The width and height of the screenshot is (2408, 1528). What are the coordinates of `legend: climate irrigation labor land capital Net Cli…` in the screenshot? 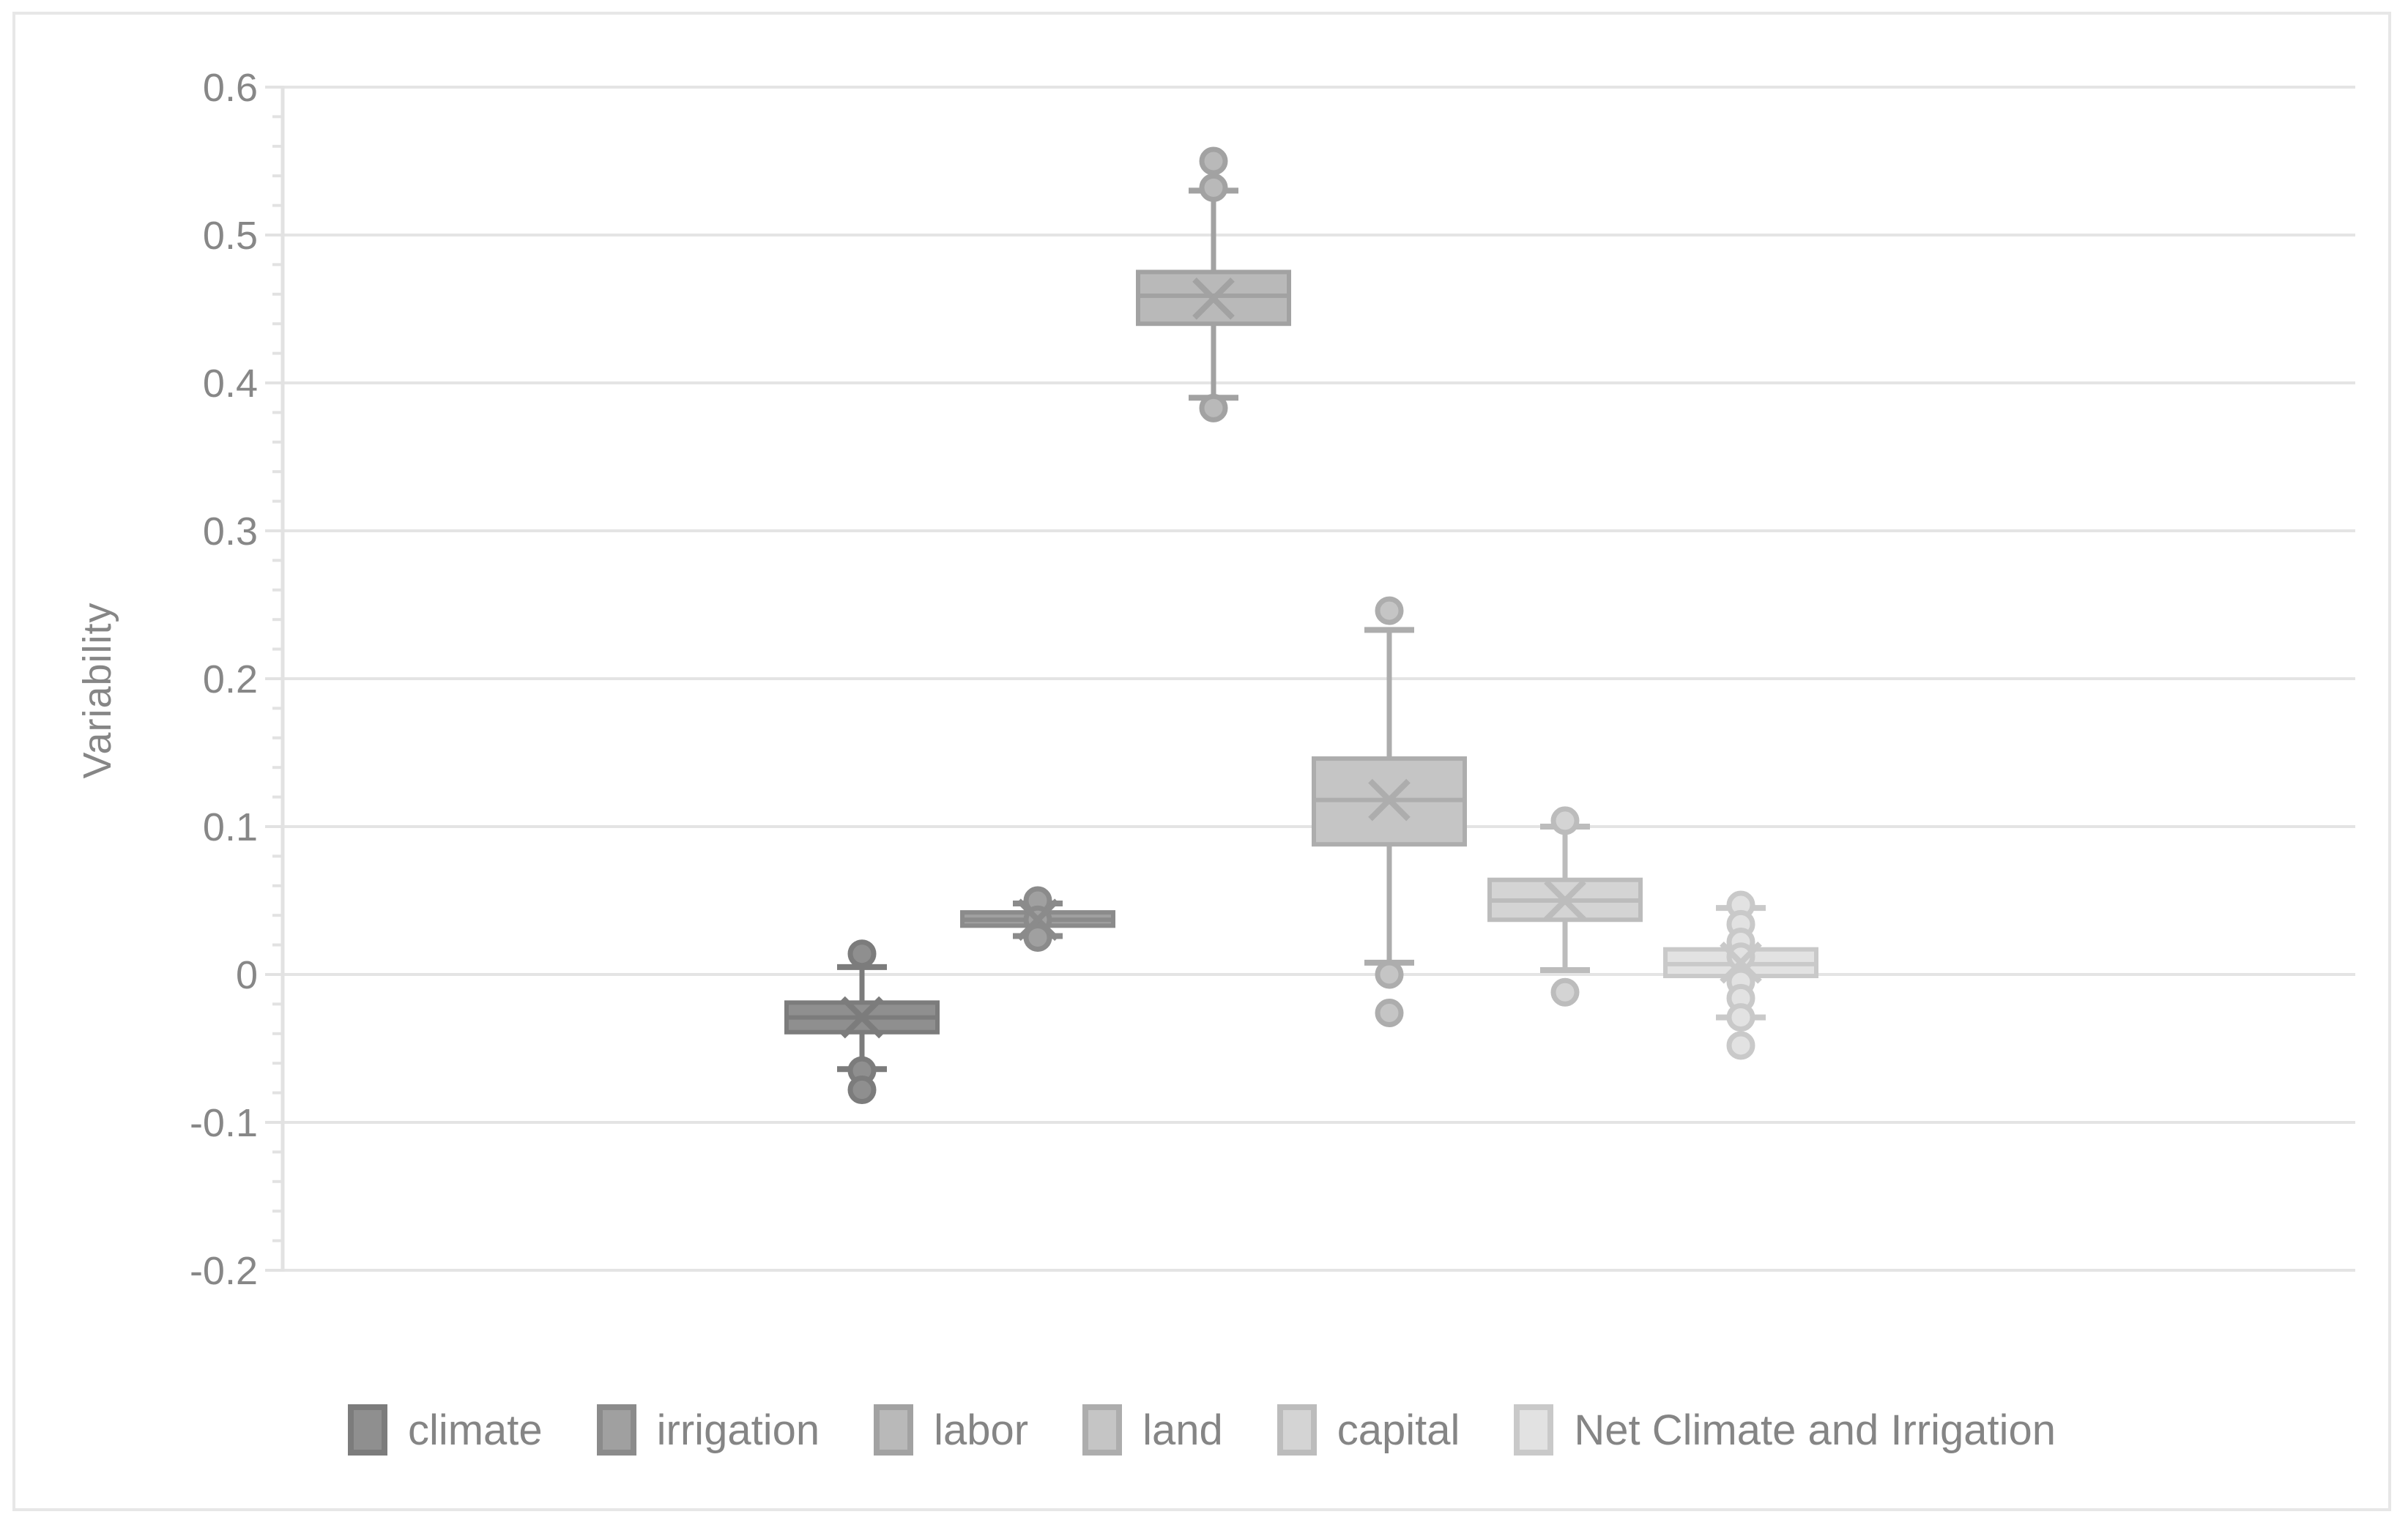 It's located at (1201, 1430).